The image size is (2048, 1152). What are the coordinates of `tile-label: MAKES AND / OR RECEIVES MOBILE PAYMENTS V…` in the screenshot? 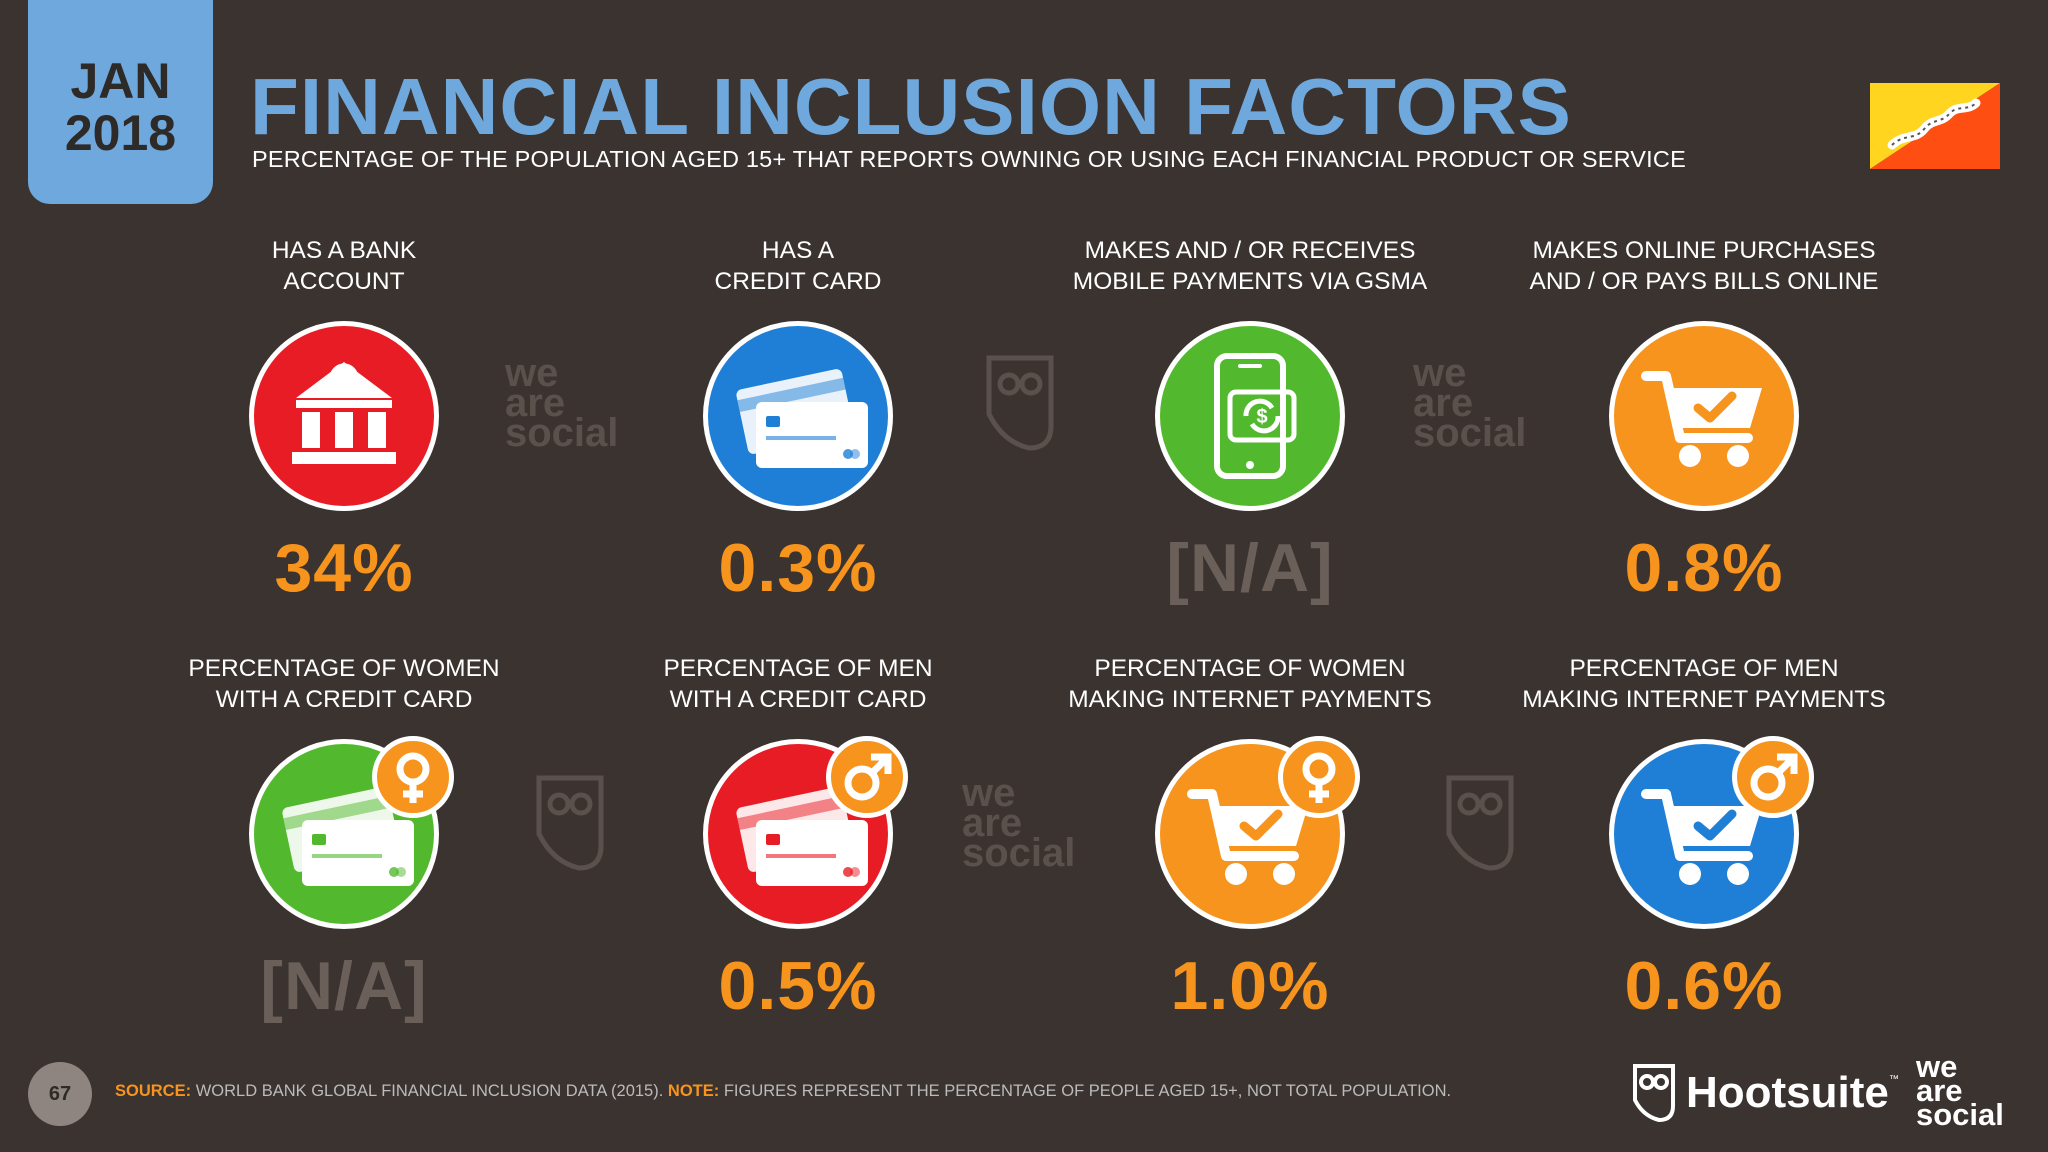 It's located at (1250, 266).